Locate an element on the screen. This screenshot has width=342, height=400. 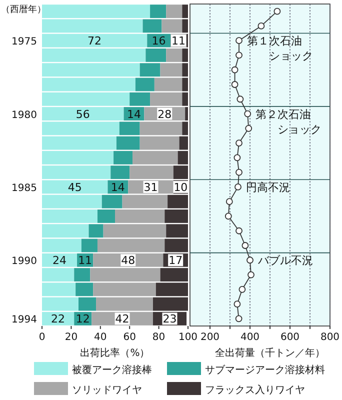
x-tick-label: 80 is located at coordinates (159, 337).